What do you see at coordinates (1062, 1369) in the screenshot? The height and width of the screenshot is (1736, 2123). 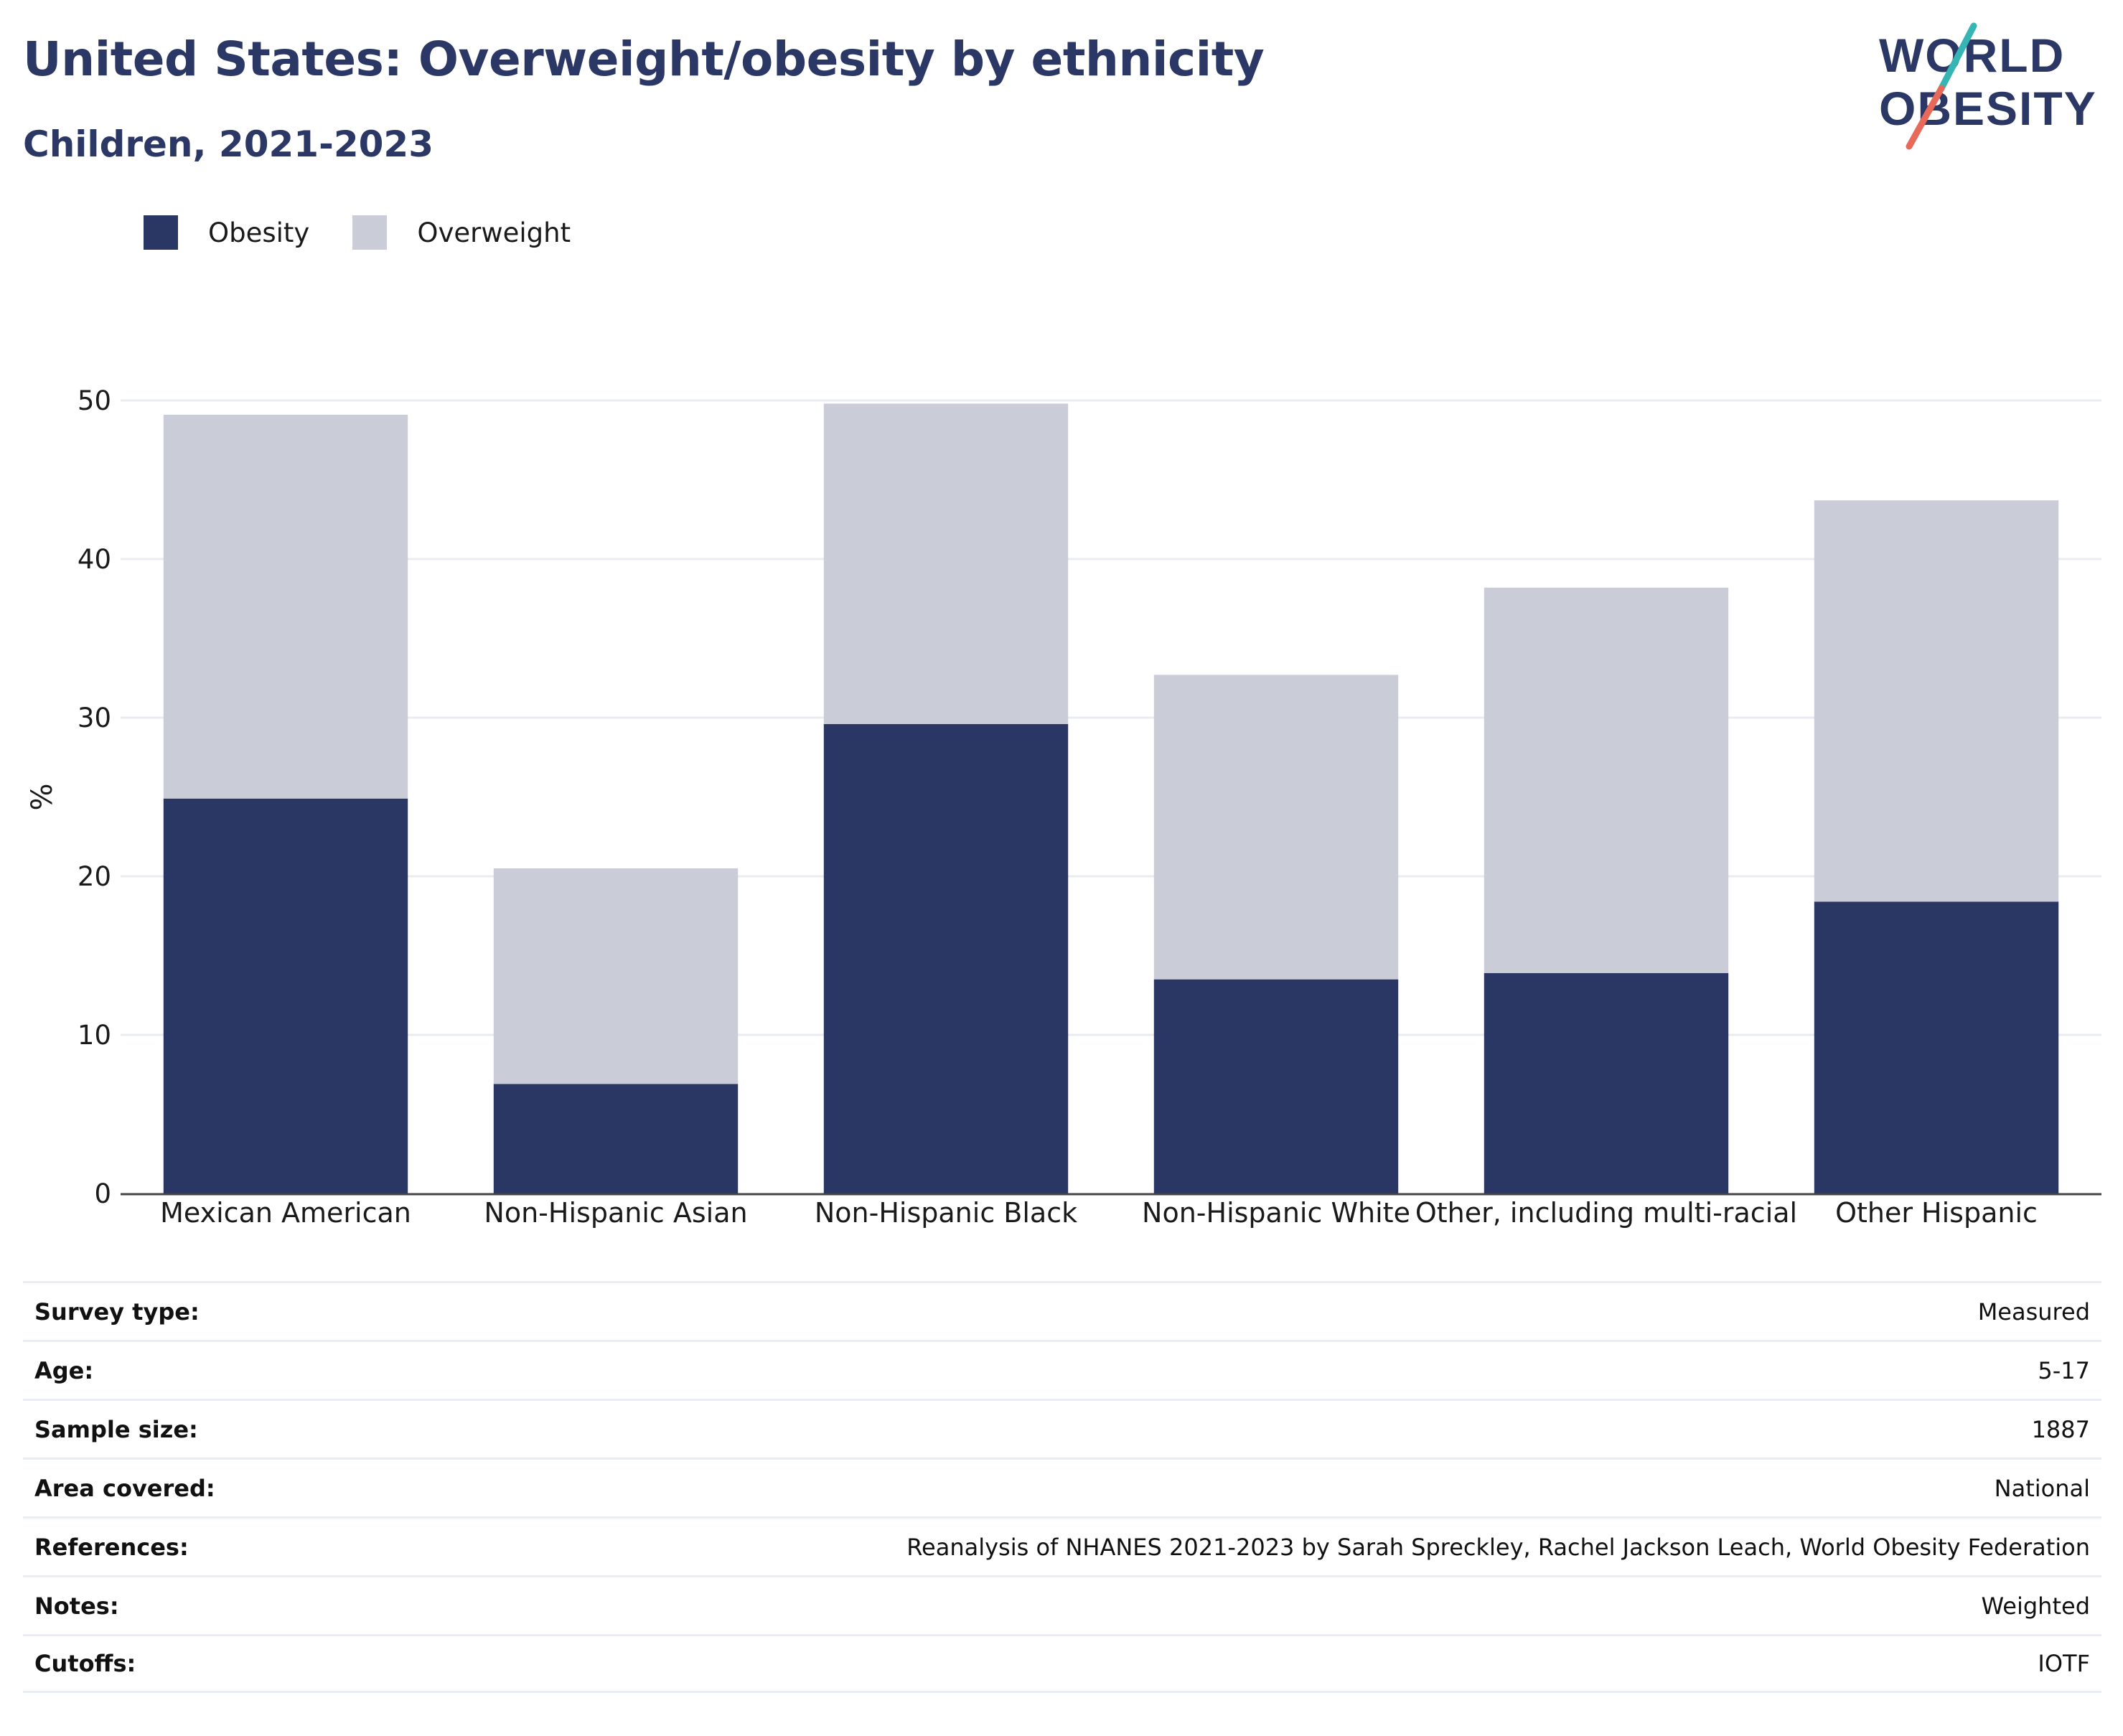 I see `metadata-row: Age: 5-17` at bounding box center [1062, 1369].